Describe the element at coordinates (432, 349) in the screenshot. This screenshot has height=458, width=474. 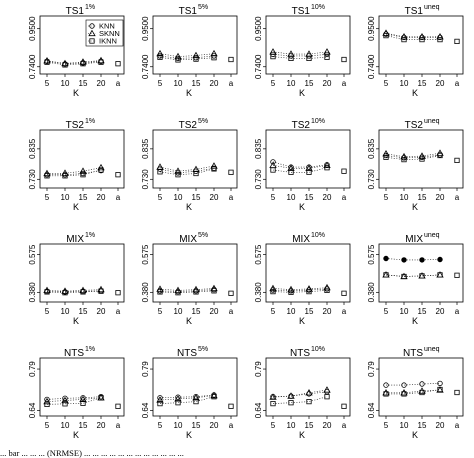
I see `panel-title-sup: uneq` at that location.